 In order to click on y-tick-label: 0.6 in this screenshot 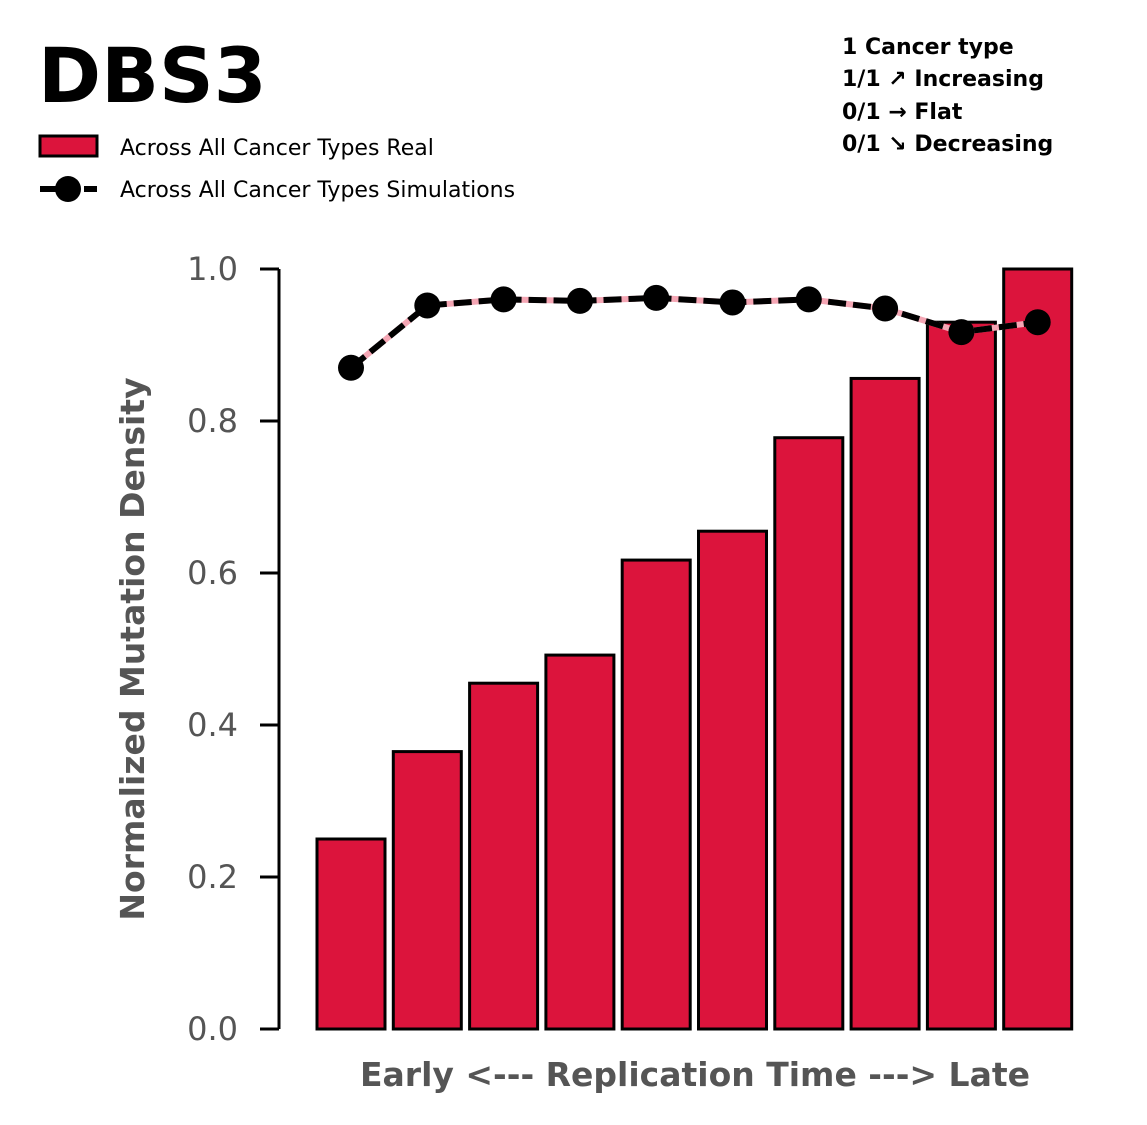, I will do `click(212, 573)`.